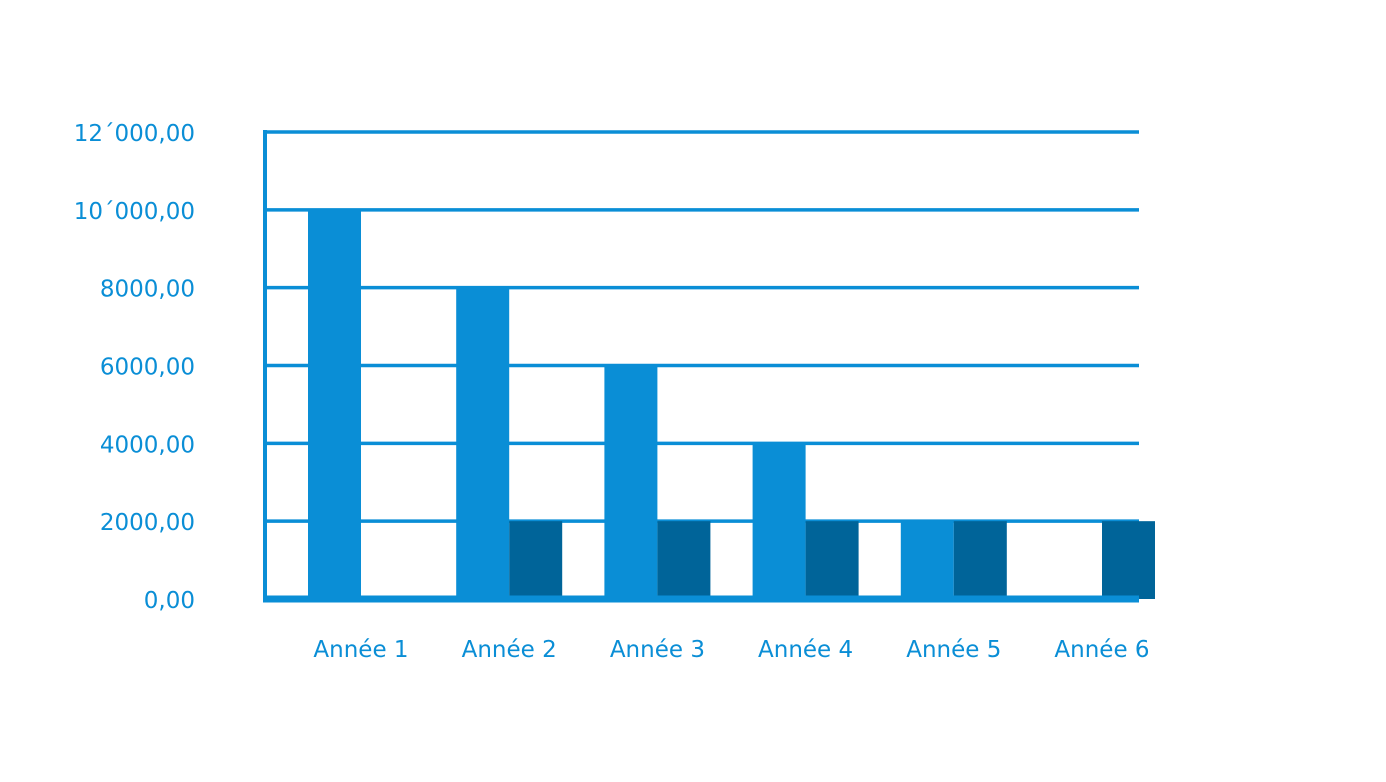 This screenshot has height=782, width=1386. What do you see at coordinates (509, 650) in the screenshot?
I see `x-tick-label: Année 2` at bounding box center [509, 650].